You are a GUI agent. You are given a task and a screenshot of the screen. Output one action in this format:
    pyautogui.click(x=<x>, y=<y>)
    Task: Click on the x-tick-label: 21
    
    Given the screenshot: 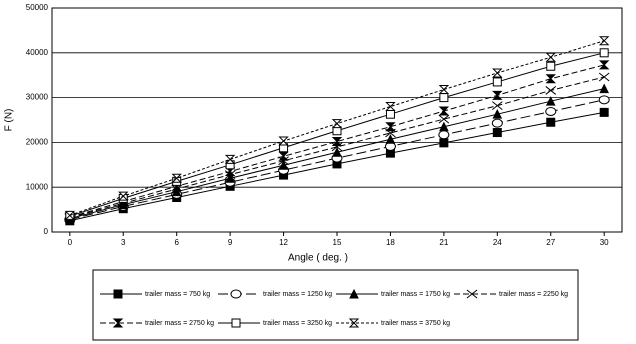 What is the action you would take?
    pyautogui.click(x=443, y=242)
    